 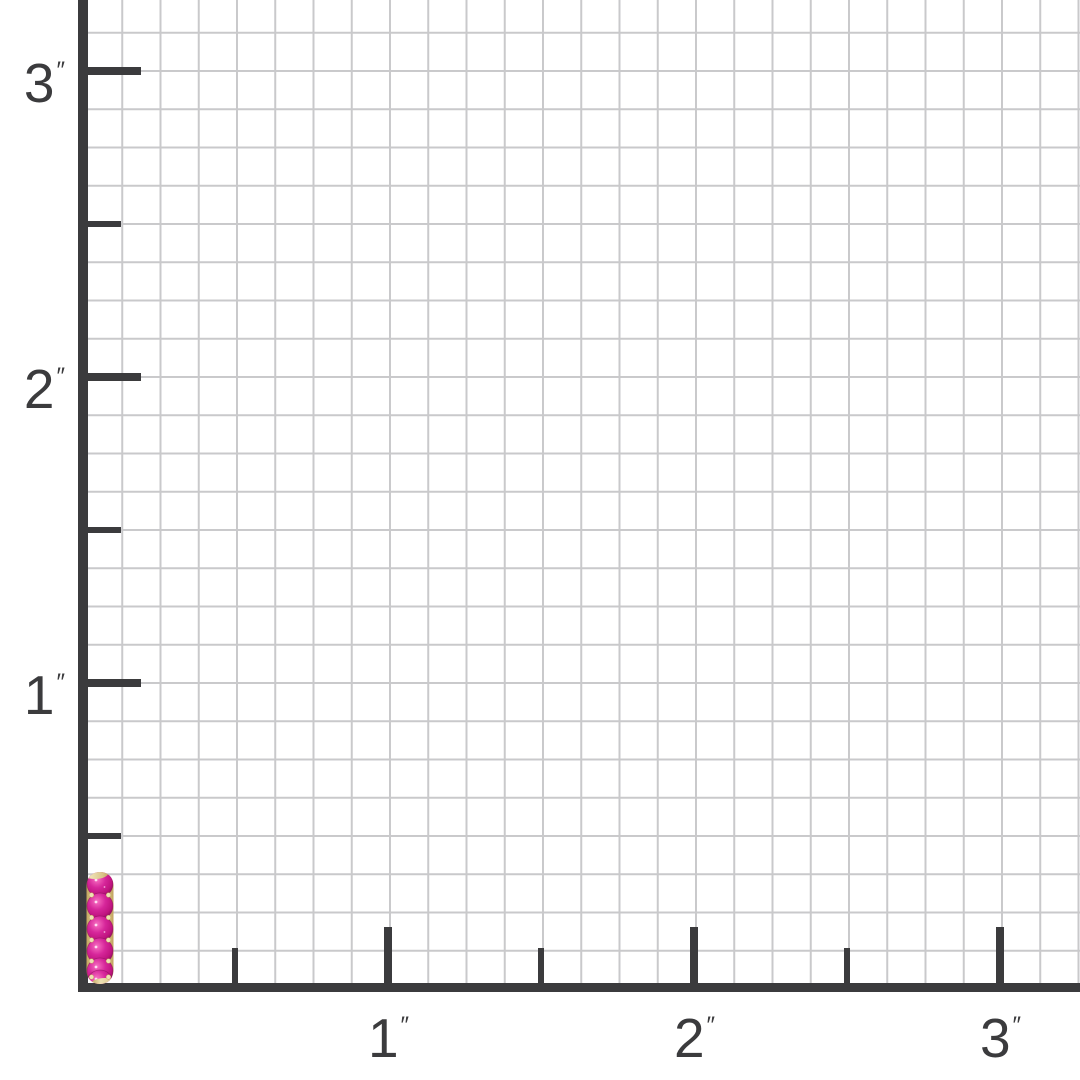 I want to click on y-axis-label-1in-value: 1, so click(x=39, y=695).